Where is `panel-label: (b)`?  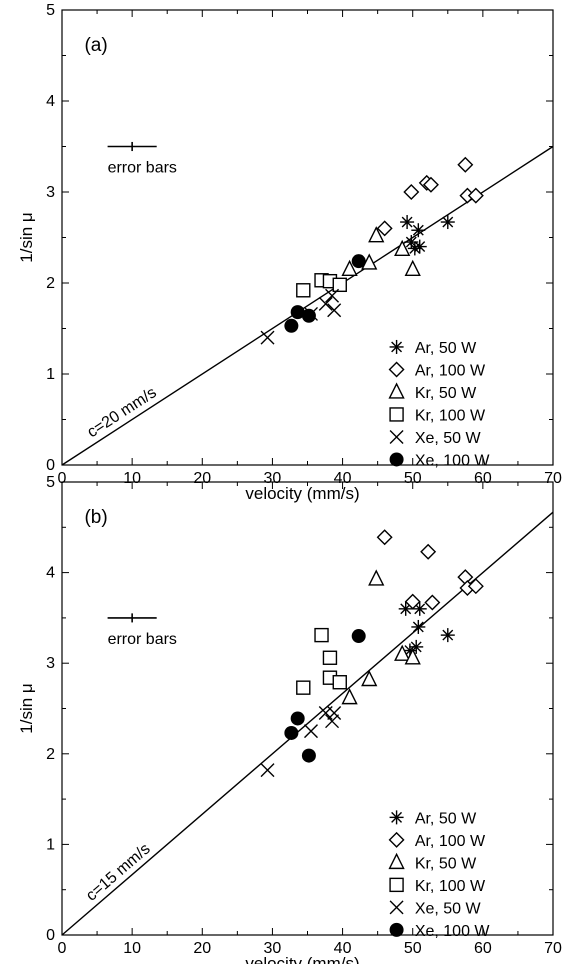
panel-label: (b) is located at coordinates (95, 517).